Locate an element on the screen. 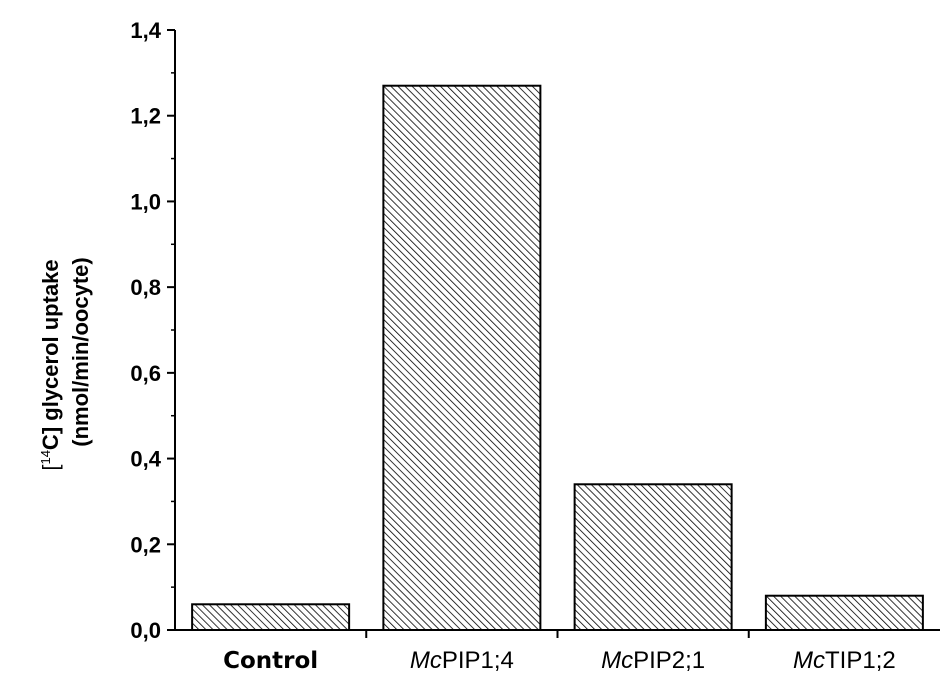  x-tick-label: McTIP1;2 is located at coordinates (844, 660).